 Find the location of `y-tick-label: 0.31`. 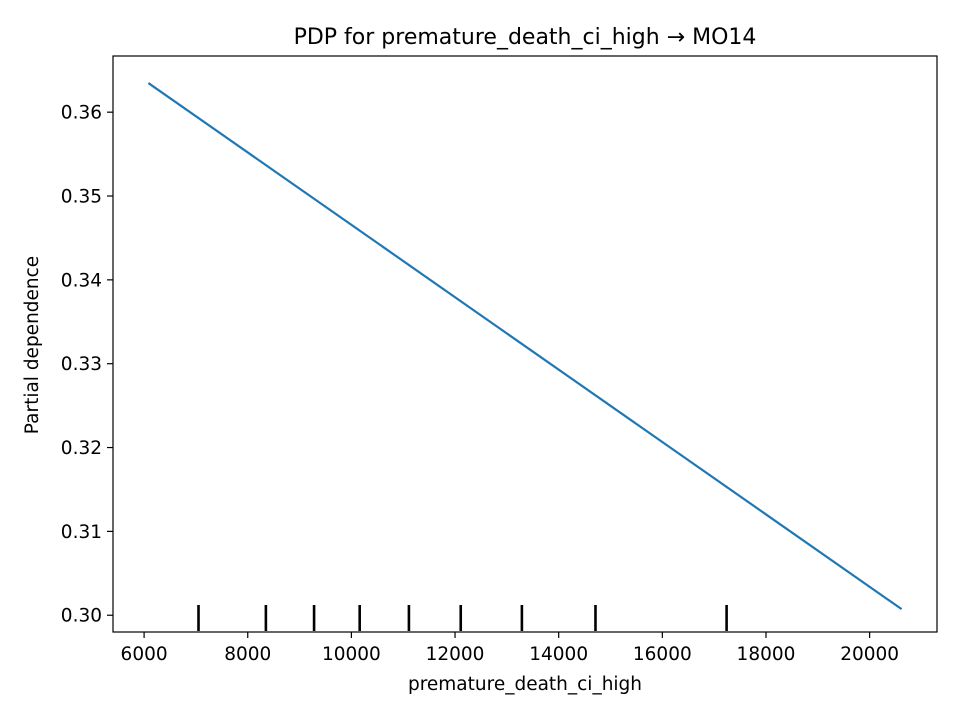

y-tick-label: 0.31 is located at coordinates (81, 532).